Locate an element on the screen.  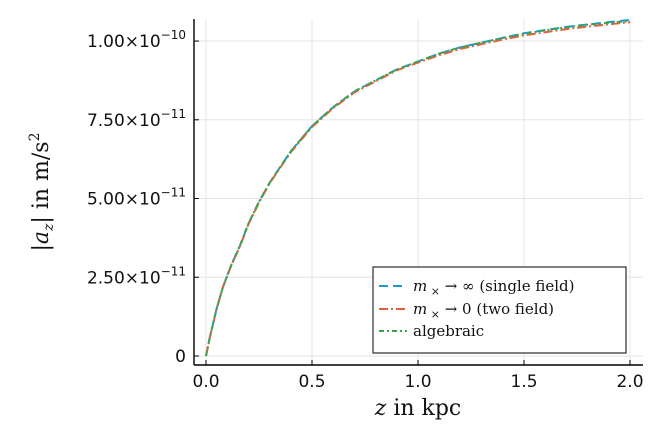
y-tick-label: 5.00×10⁻¹¹ is located at coordinates (136, 198).